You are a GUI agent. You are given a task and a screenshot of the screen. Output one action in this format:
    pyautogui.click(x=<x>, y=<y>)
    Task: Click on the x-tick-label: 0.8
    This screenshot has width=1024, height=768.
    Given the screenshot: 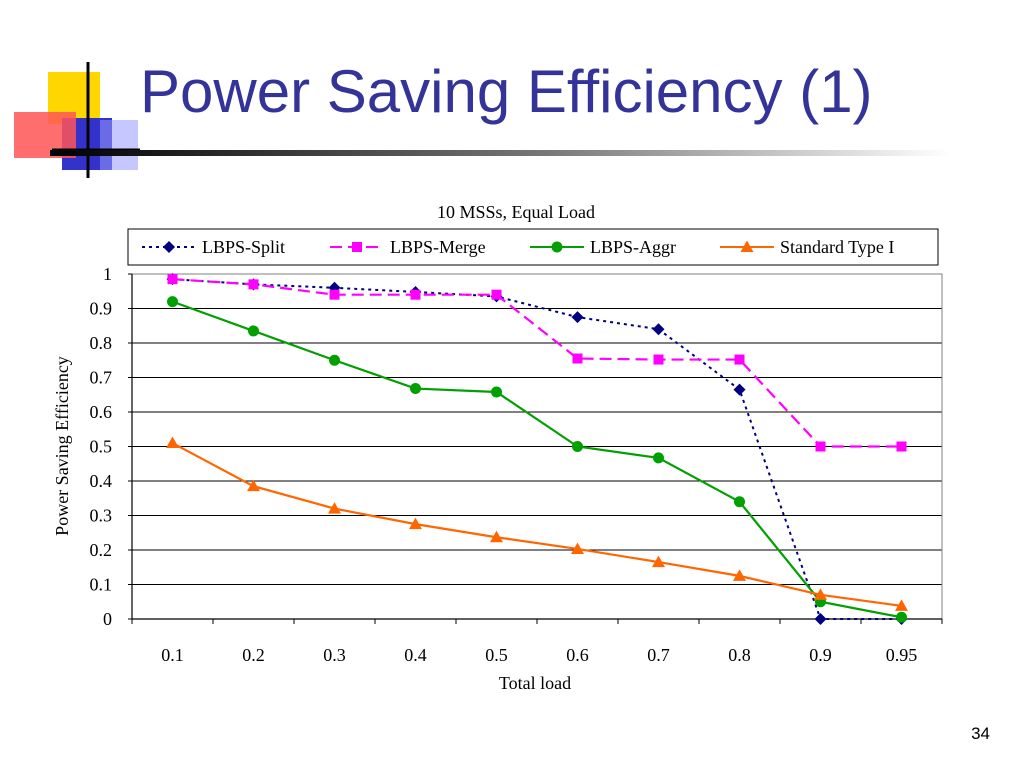 What is the action you would take?
    pyautogui.click(x=739, y=655)
    